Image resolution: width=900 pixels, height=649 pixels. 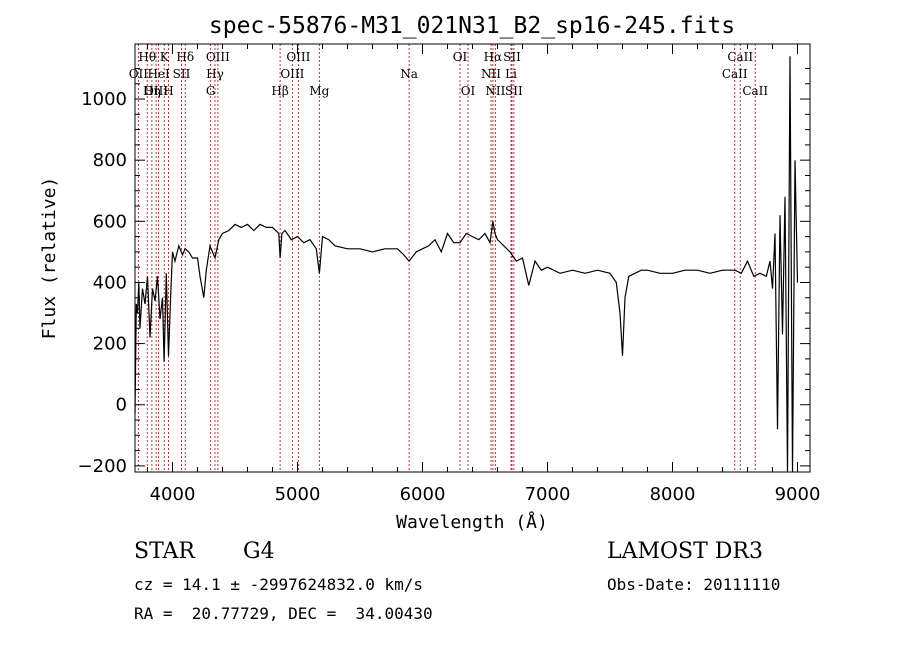 I want to click on survey-name: LAMOST DR3, so click(x=685, y=551).